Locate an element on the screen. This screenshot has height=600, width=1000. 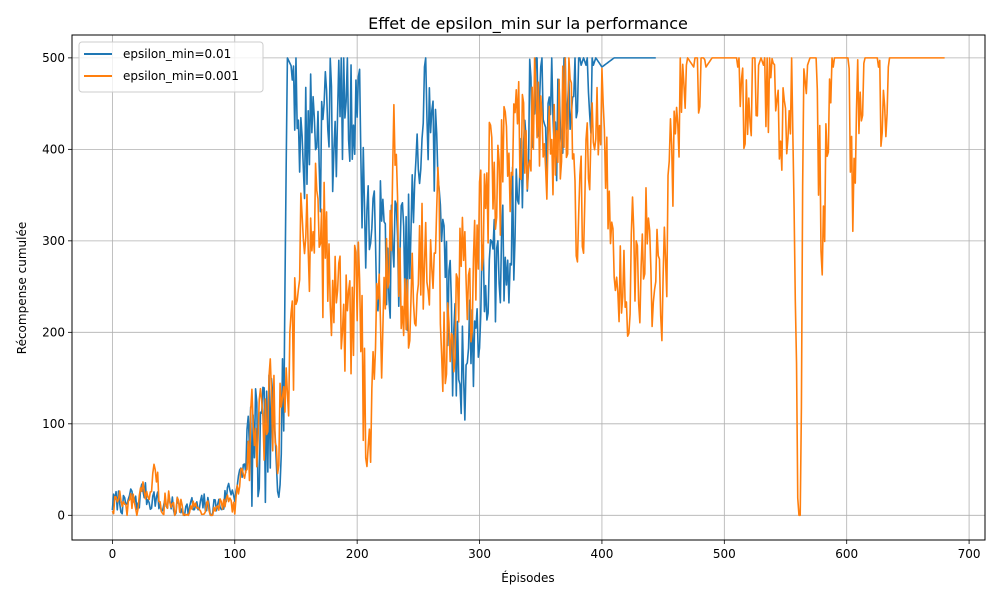
legend: epsilon_min=0.01 epsilon_min=0.001 is located at coordinates (171, 67).